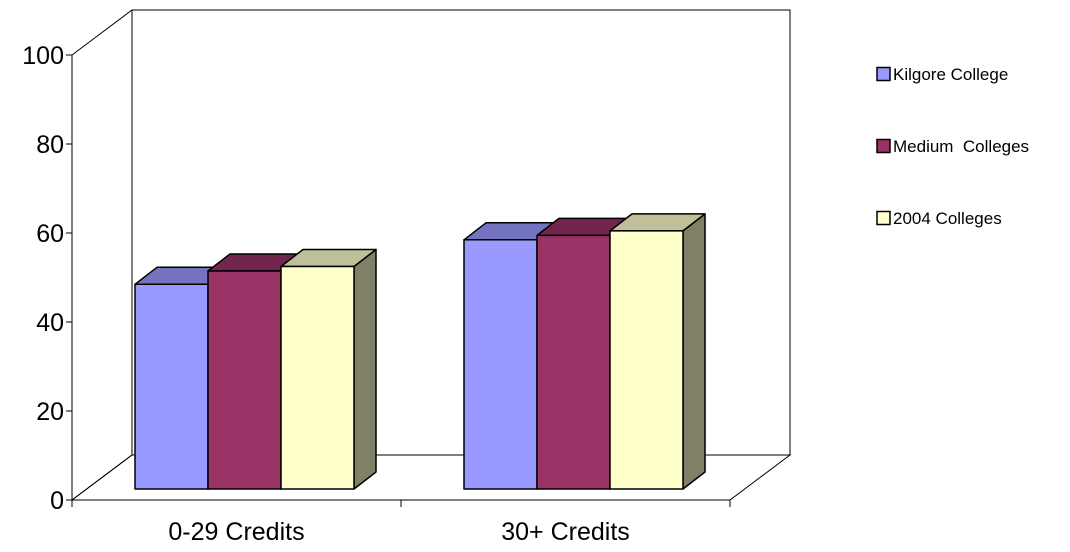 Image resolution: width=1070 pixels, height=552 pixels. I want to click on y-tick-label: 100, so click(43, 56).